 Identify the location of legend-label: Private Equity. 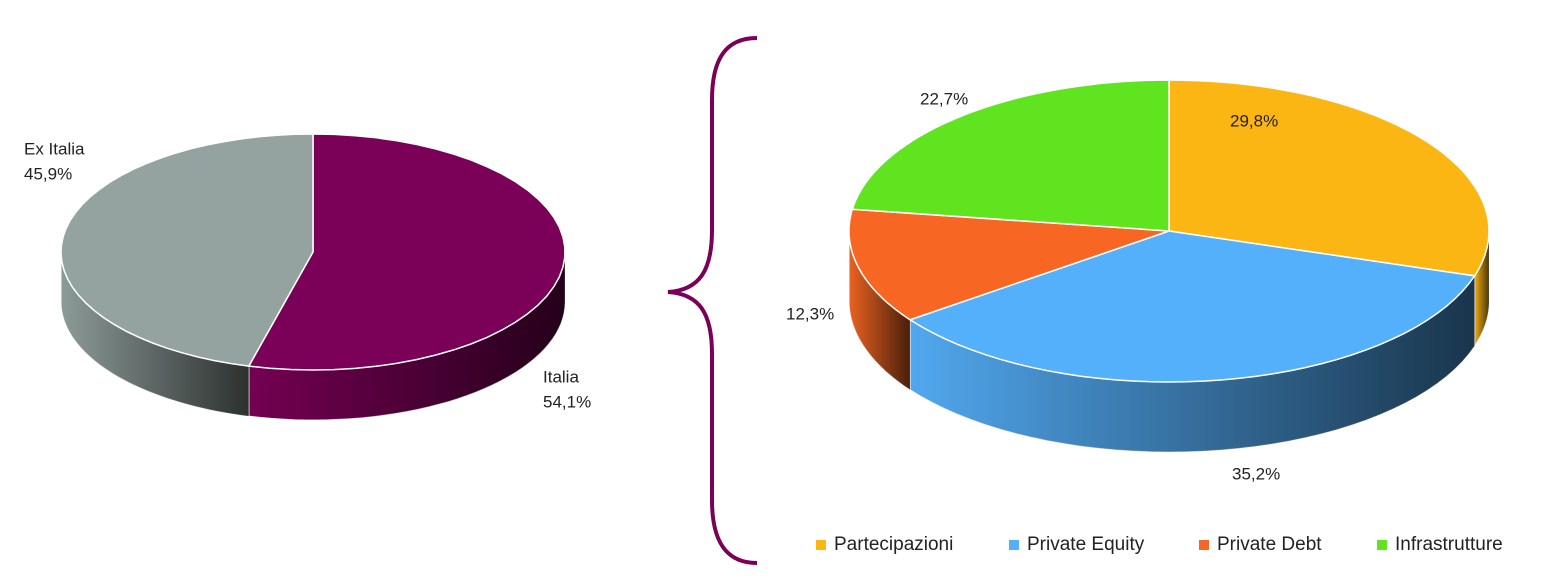
(1086, 544).